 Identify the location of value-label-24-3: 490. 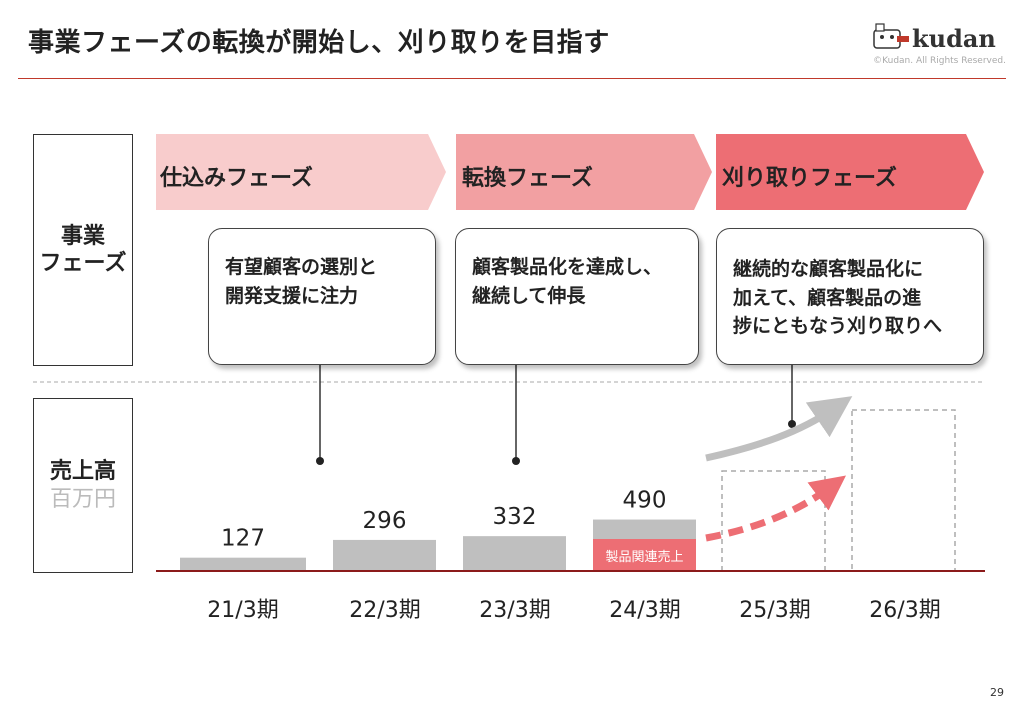
(645, 501).